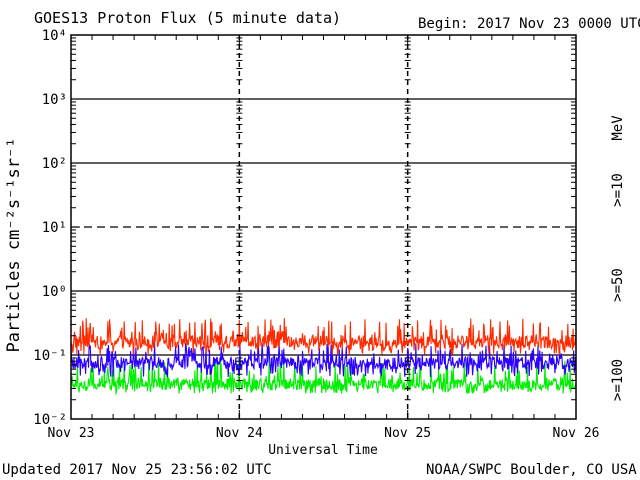 Image resolution: width=640 pixels, height=480 pixels. I want to click on y-tick-label: 10⁻¹, so click(50, 356).